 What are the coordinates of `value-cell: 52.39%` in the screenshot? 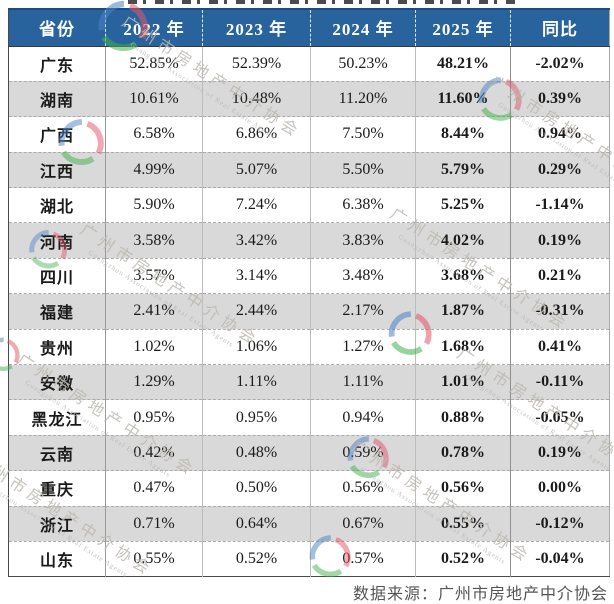 It's located at (256, 64).